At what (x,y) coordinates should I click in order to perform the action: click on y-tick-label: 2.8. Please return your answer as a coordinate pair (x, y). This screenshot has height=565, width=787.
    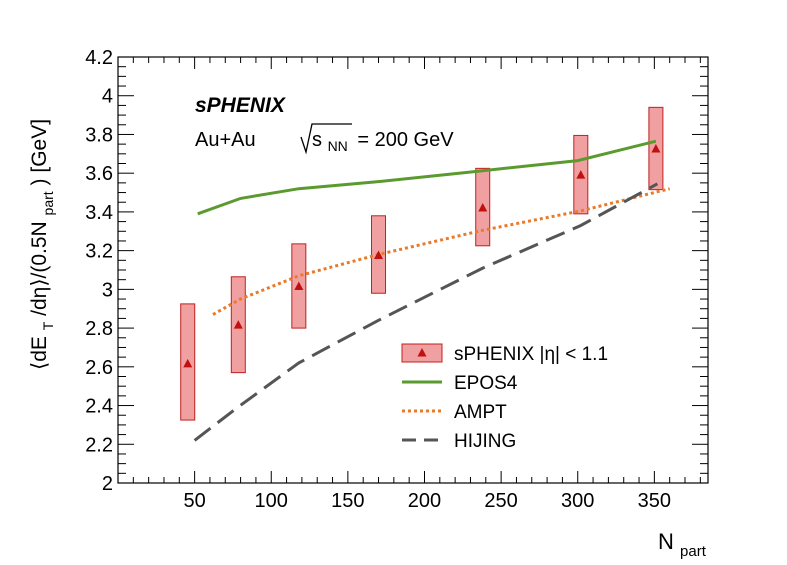
    Looking at the image, I should click on (99, 329).